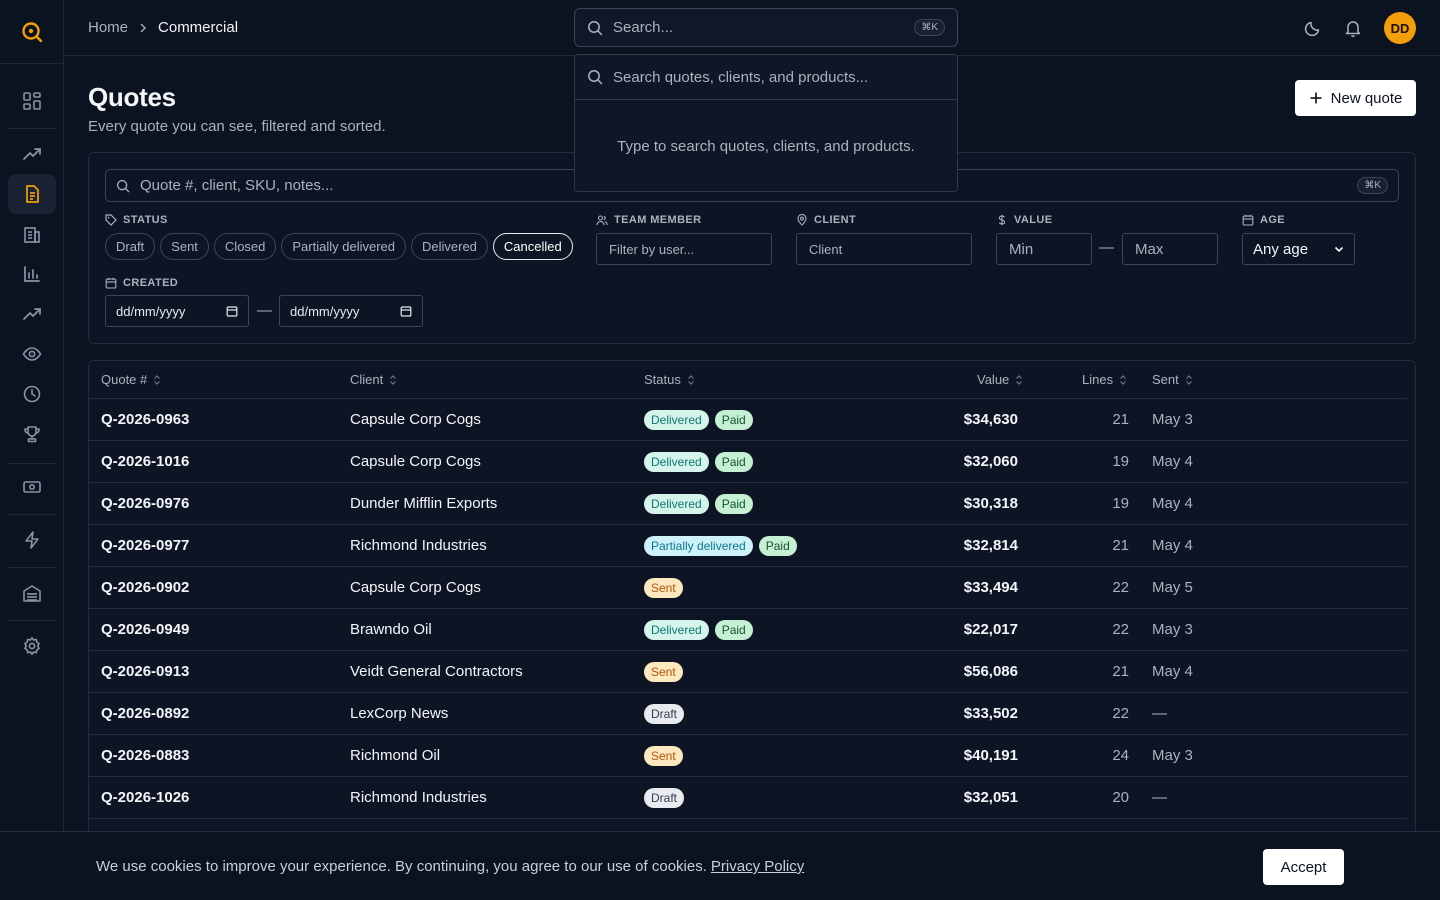  What do you see at coordinates (32, 354) in the screenshot?
I see `sidebar-item-watch` at bounding box center [32, 354].